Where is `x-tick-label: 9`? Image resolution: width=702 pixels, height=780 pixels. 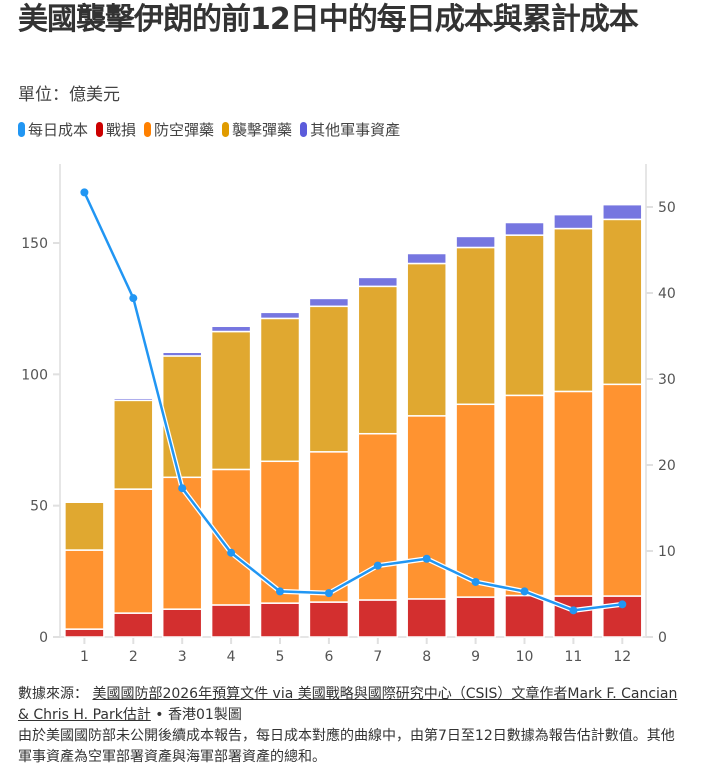
x-tick-label: 9 is located at coordinates (475, 657).